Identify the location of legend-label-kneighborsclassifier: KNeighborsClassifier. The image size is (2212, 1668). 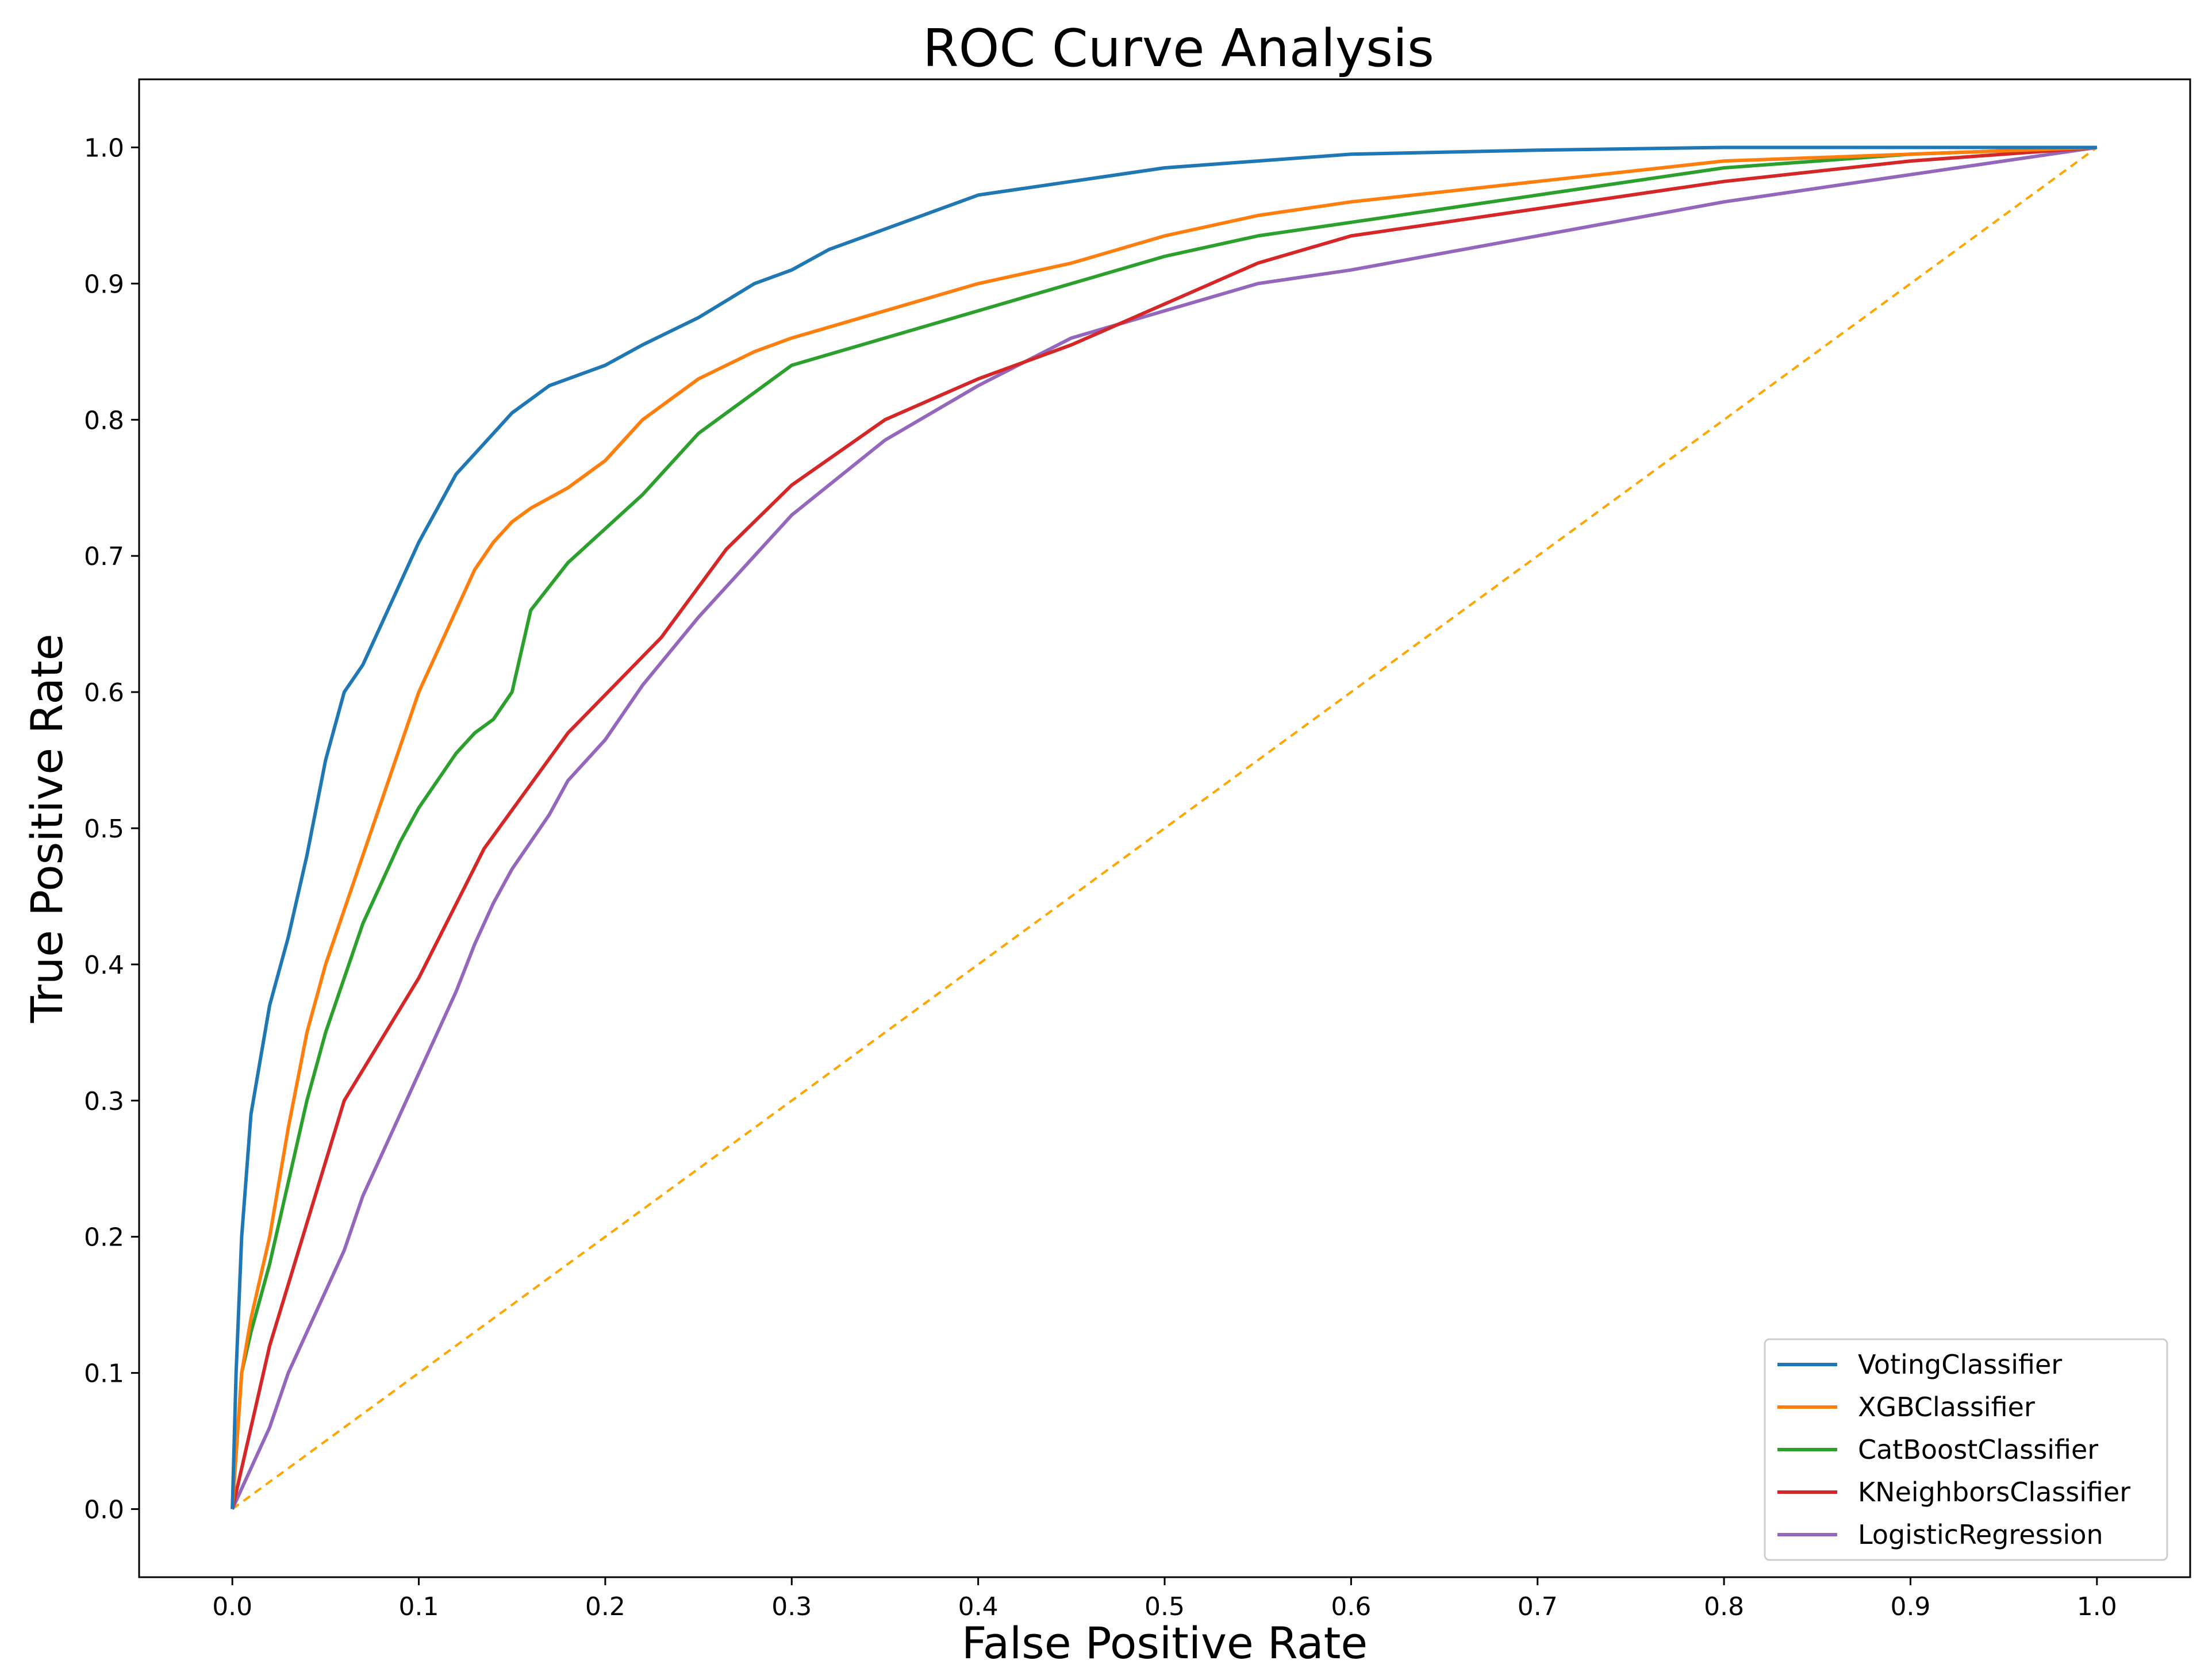
(1994, 1493).